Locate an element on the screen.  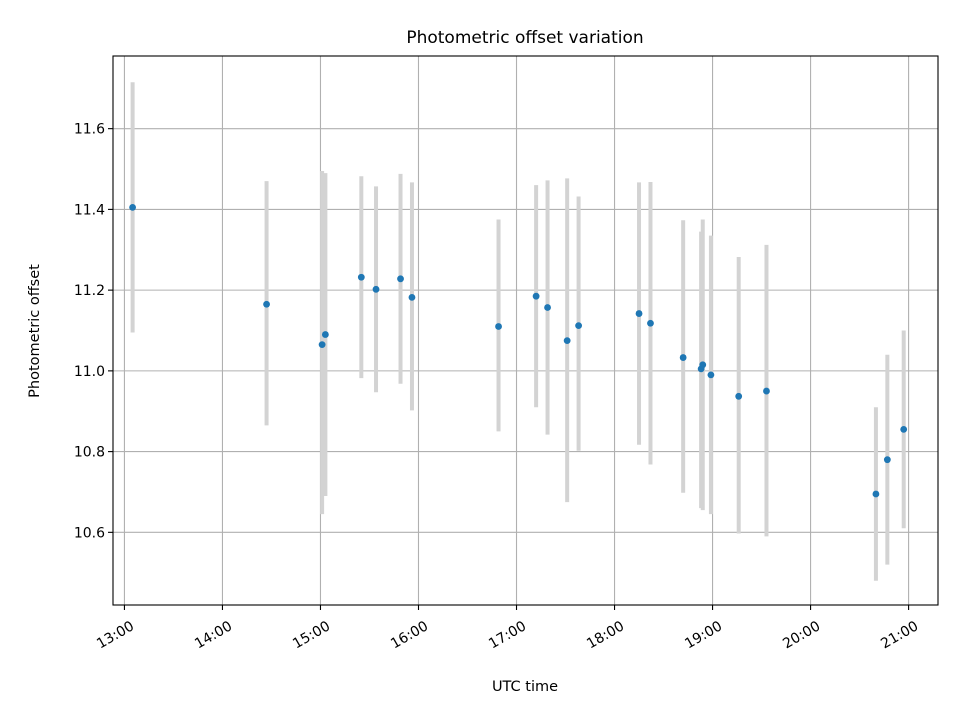
y-tick-label: 11.4 is located at coordinates (89, 210).